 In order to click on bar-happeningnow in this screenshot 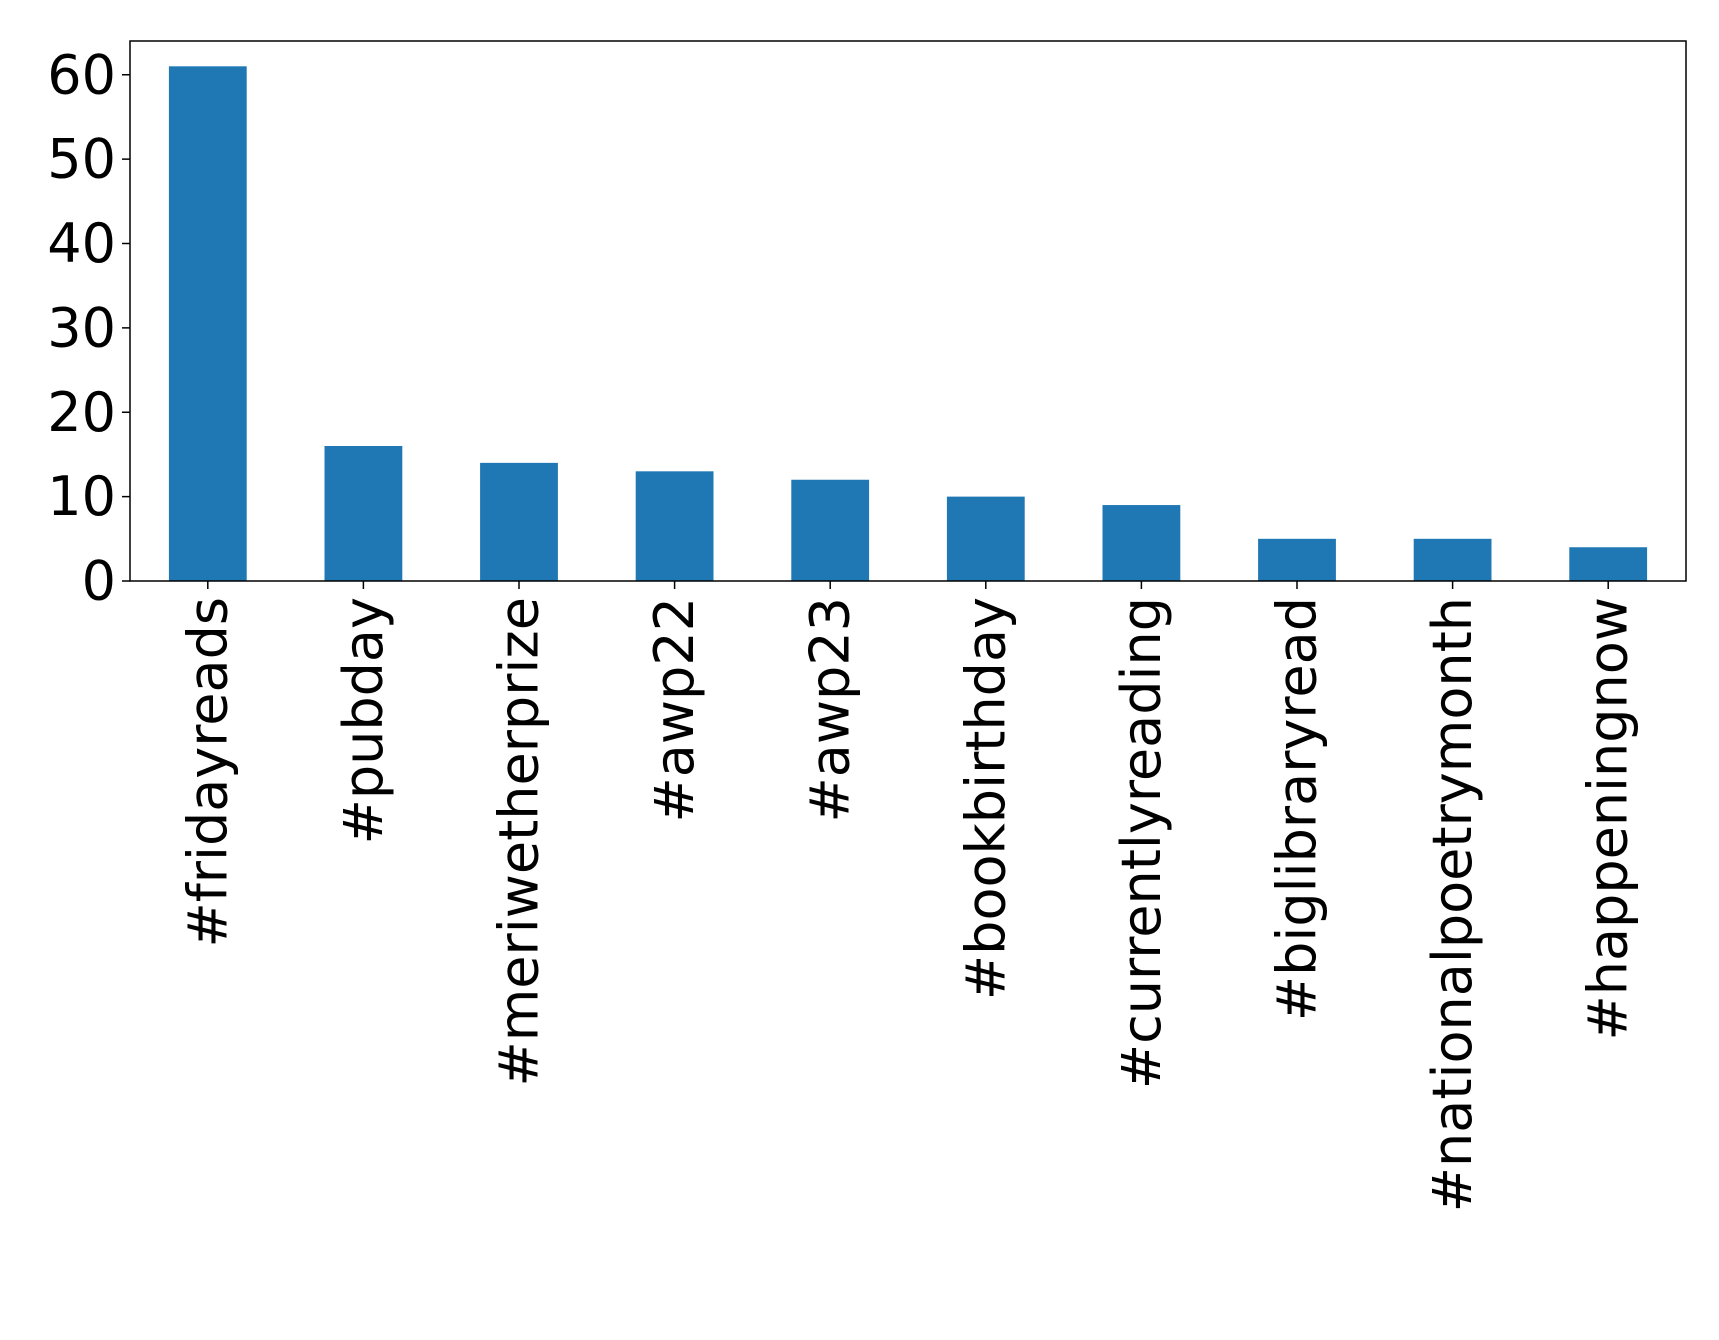, I will do `click(1608, 564)`.